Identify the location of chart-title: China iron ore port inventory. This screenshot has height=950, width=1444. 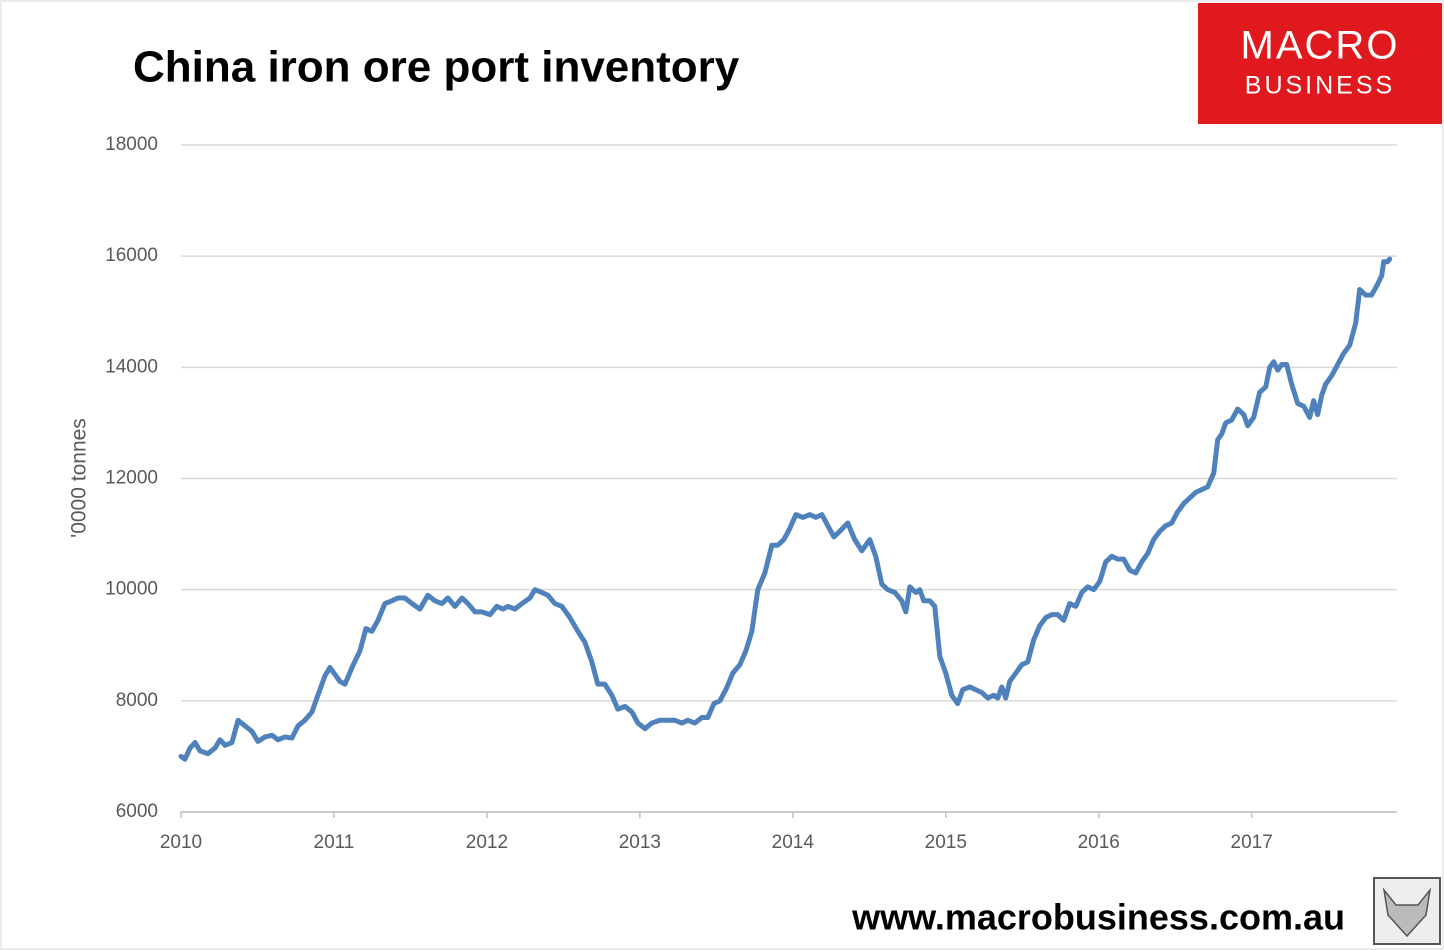
(436, 67).